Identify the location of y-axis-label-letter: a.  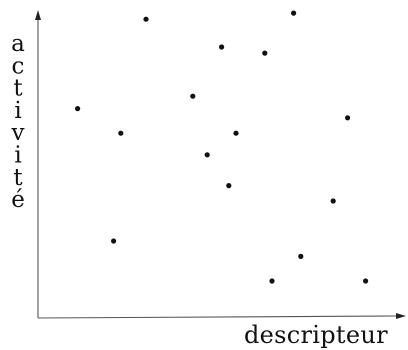
(18, 44).